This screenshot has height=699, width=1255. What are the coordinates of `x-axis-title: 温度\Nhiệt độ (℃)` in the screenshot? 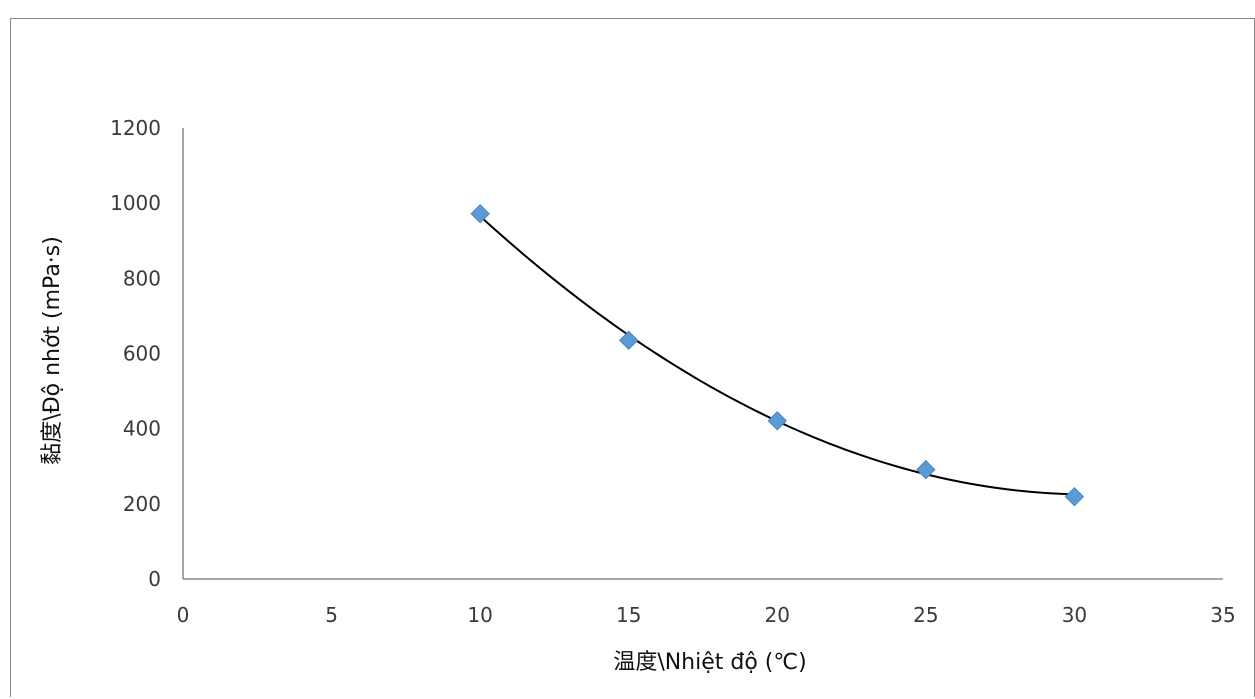 It's located at (709, 662).